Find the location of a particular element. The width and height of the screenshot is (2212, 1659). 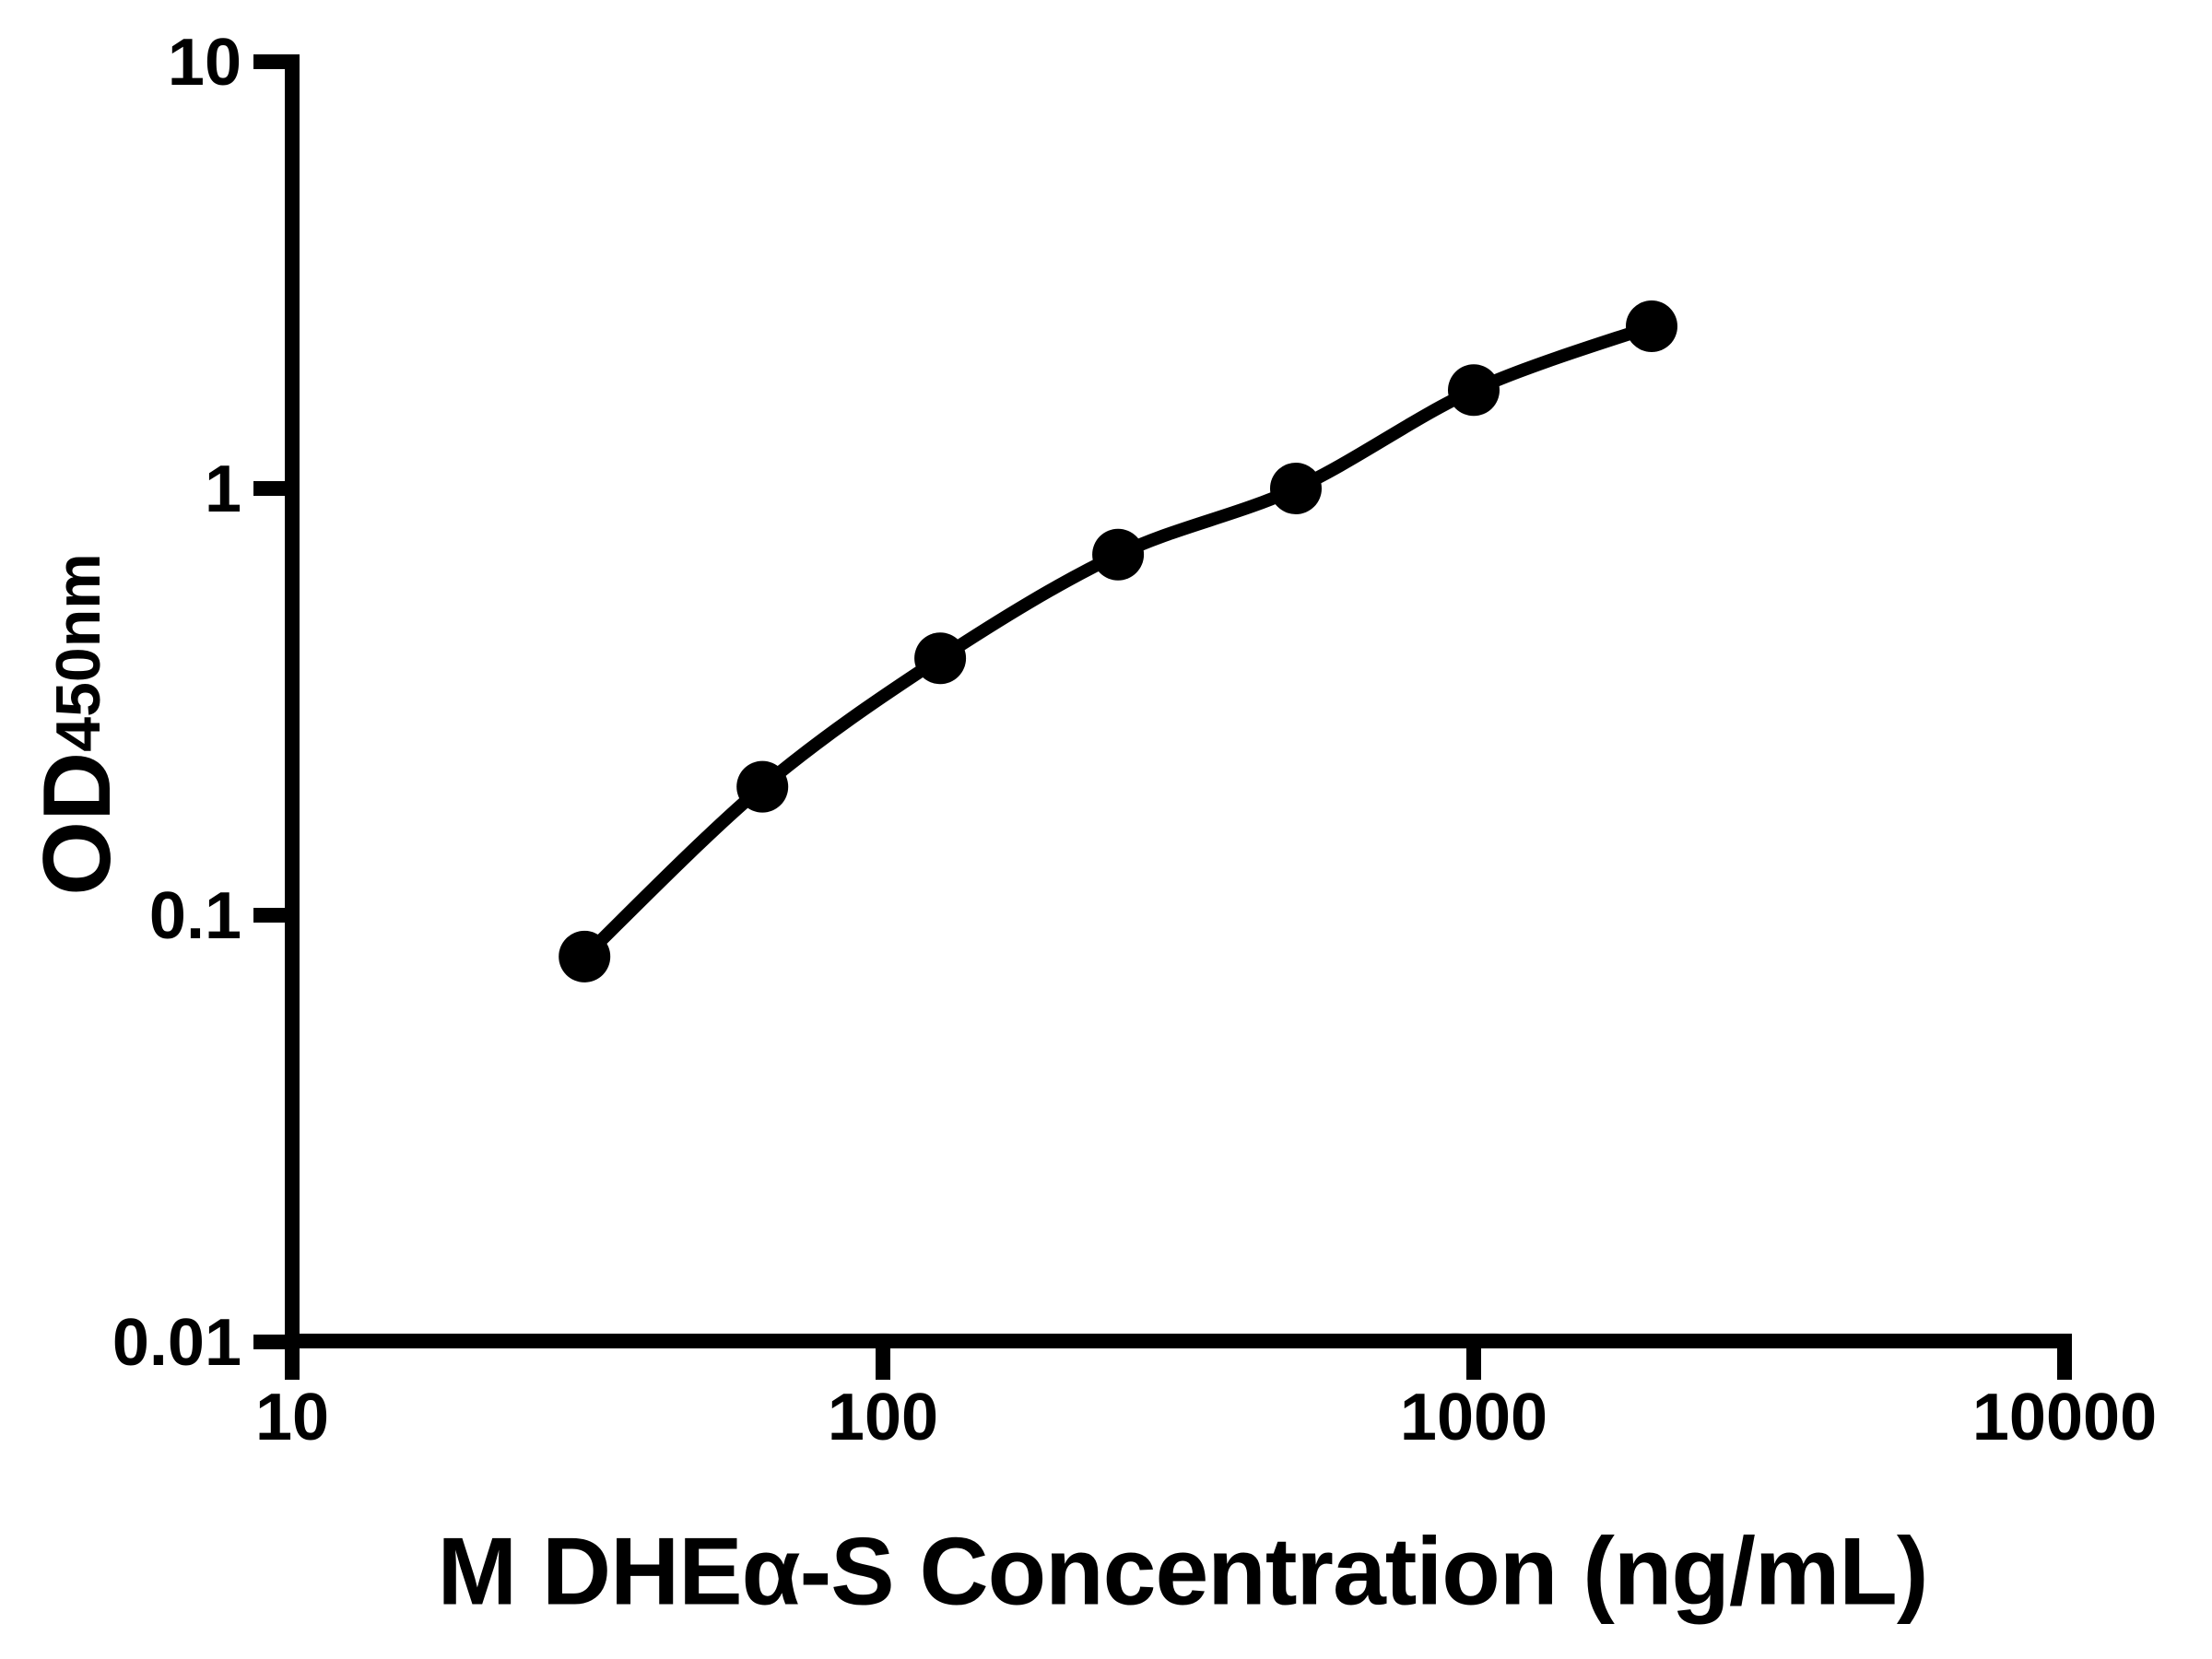

x-tick-label: 1000 is located at coordinates (1473, 1417).